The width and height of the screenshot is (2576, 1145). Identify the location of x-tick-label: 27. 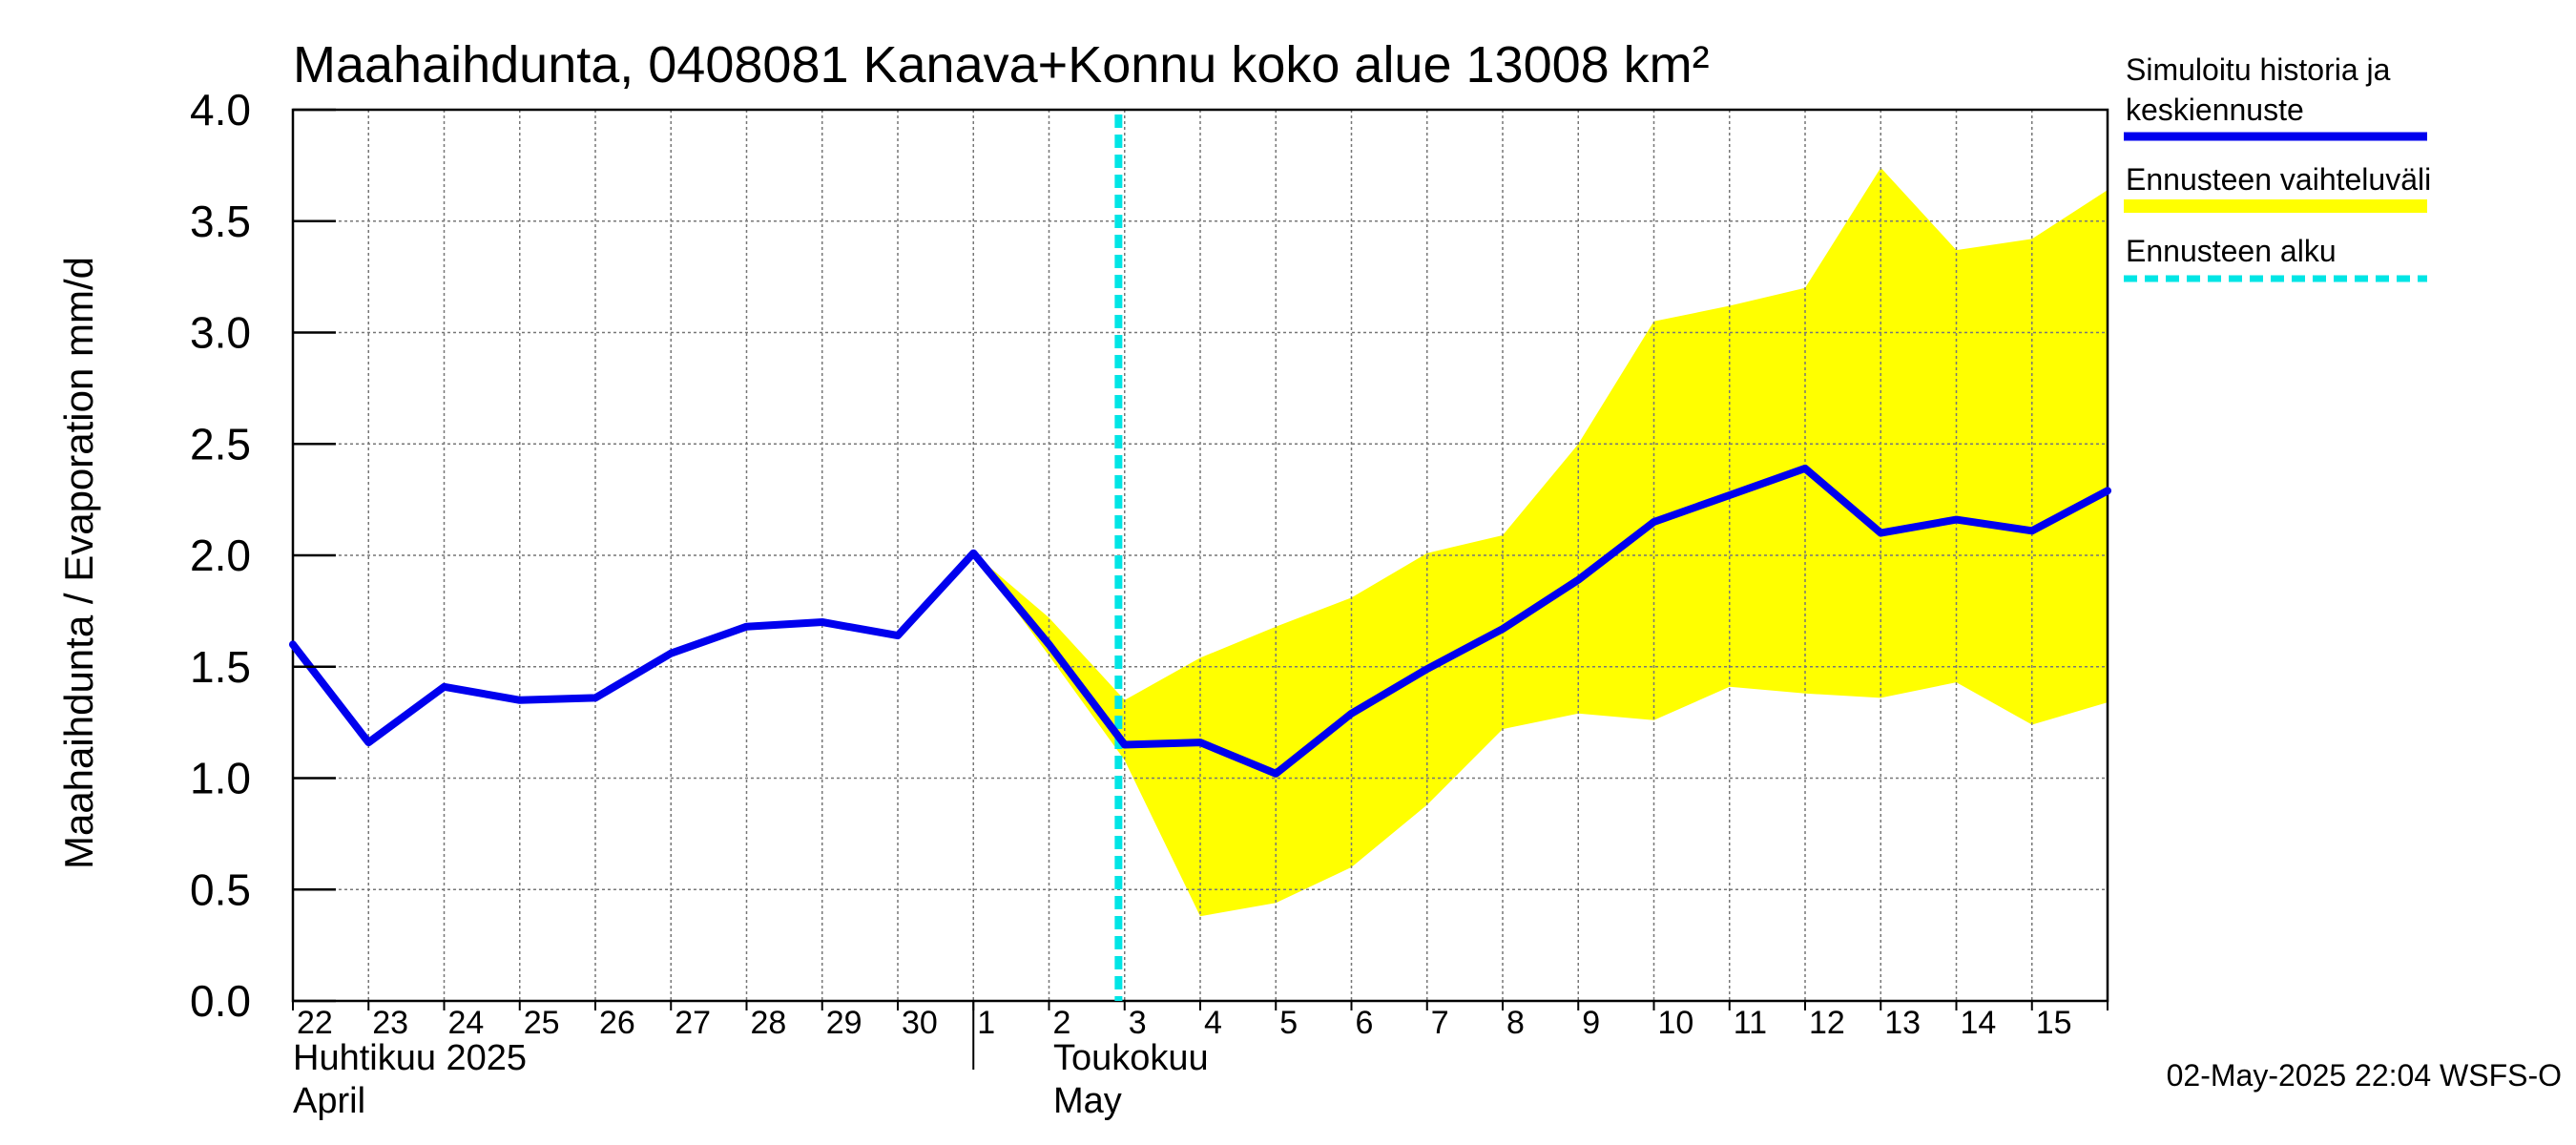
(693, 1023).